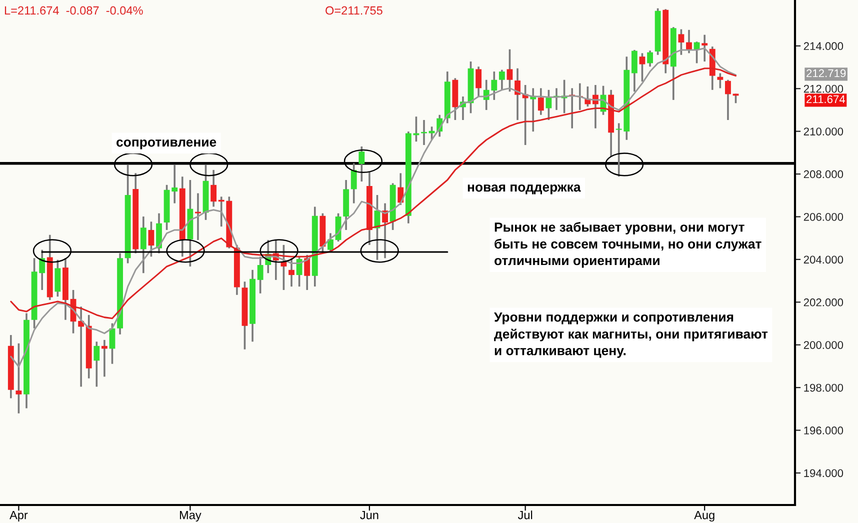 The height and width of the screenshot is (523, 858). I want to click on x-tick-label: May, so click(191, 516).